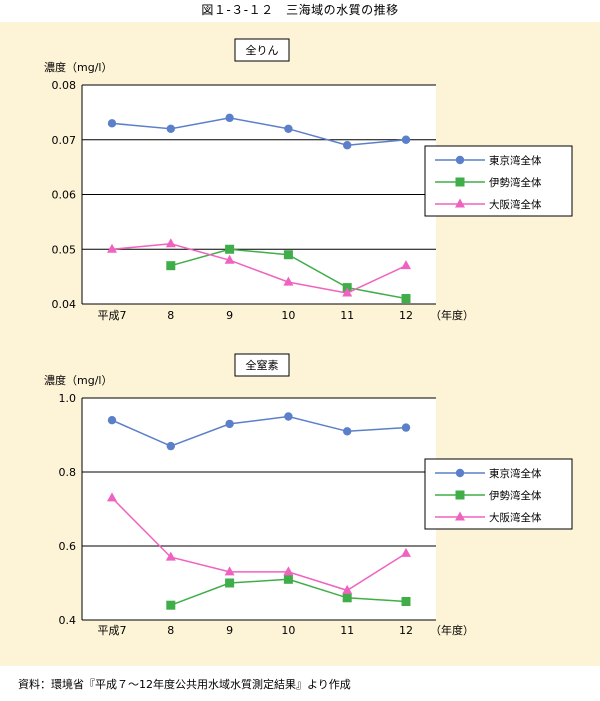 This screenshot has width=600, height=701. I want to click on chart-1-ytick-1: 0.05, so click(64, 249).